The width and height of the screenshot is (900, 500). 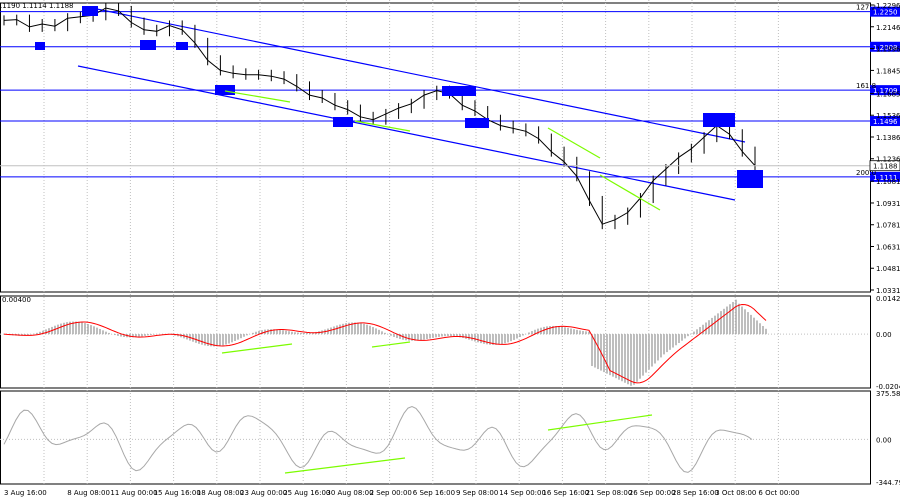 What do you see at coordinates (177, 493) in the screenshot?
I see `x-tick-label: 15 Aug 16:00` at bounding box center [177, 493].